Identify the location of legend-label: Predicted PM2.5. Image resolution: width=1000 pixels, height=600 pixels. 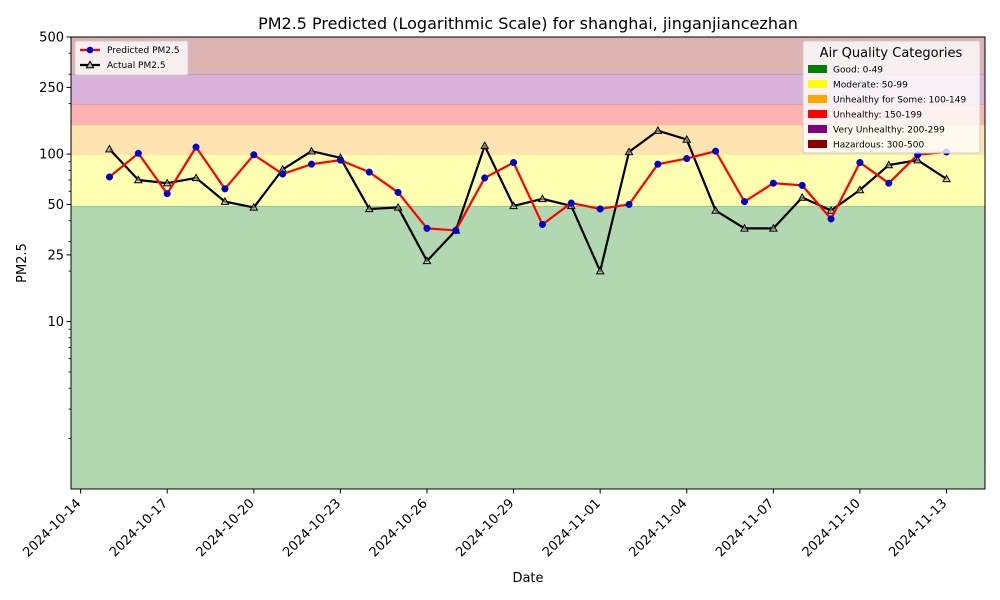
(143, 51).